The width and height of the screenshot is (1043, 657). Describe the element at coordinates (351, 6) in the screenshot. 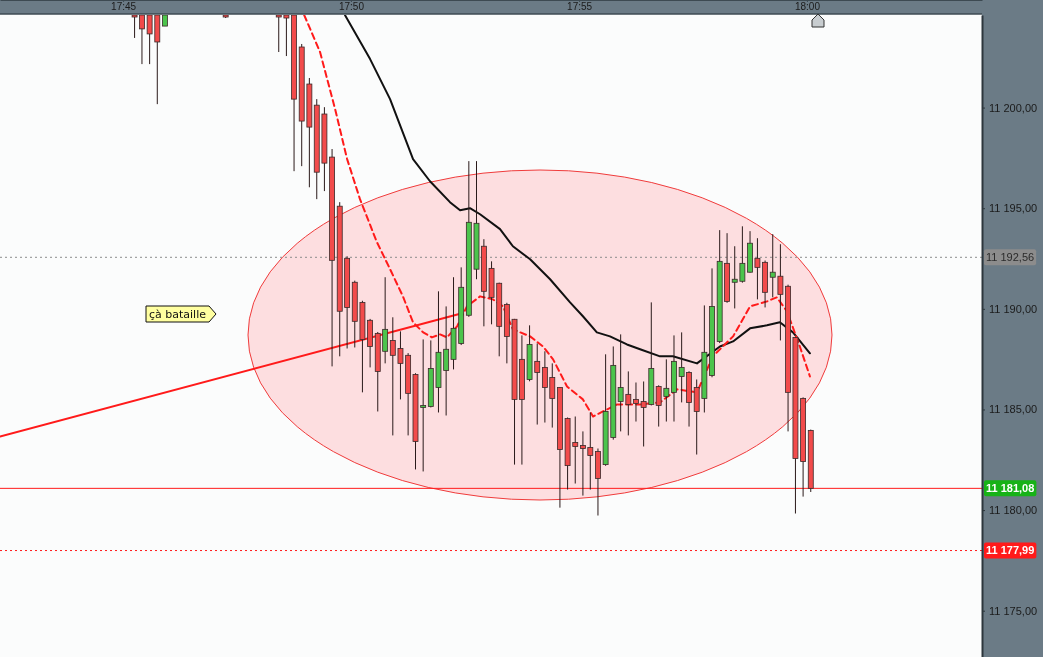

I see `x-tick-label: 17:50` at that location.